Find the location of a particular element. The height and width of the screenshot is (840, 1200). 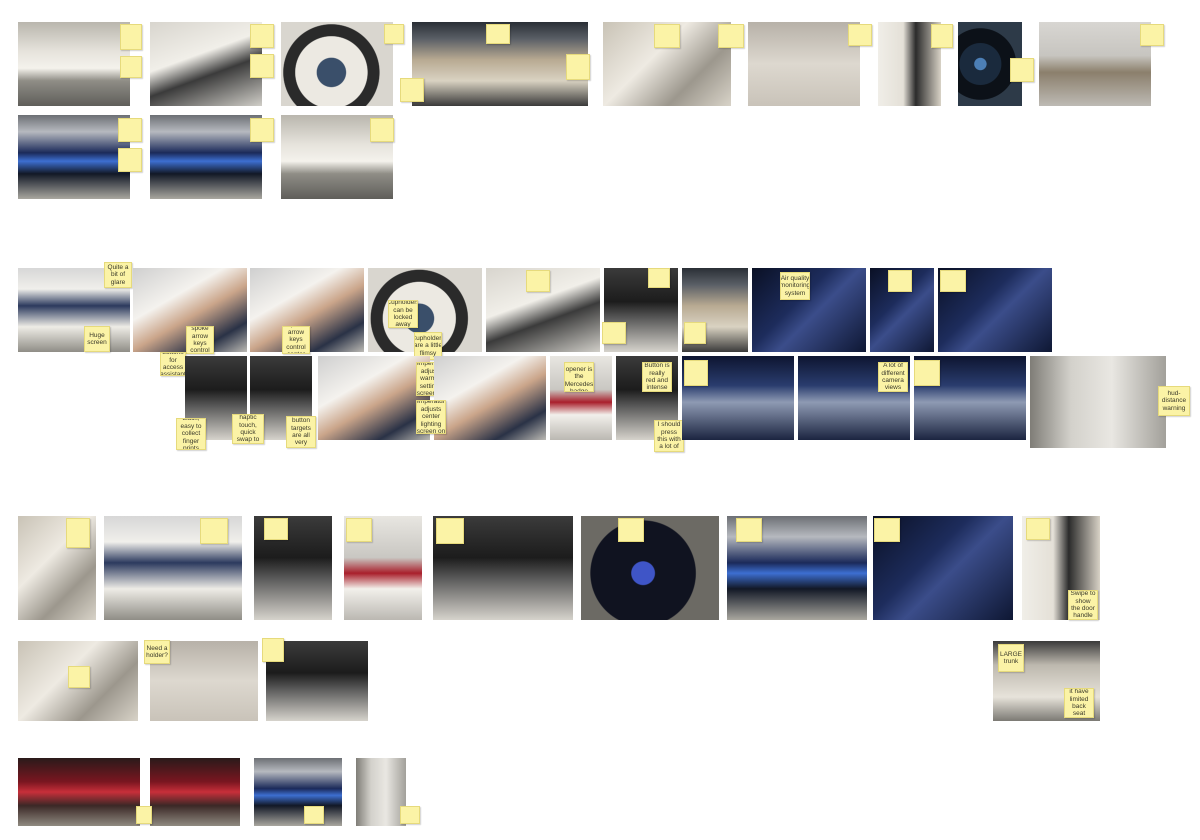

photo-car-rear is located at coordinates (74, 64).